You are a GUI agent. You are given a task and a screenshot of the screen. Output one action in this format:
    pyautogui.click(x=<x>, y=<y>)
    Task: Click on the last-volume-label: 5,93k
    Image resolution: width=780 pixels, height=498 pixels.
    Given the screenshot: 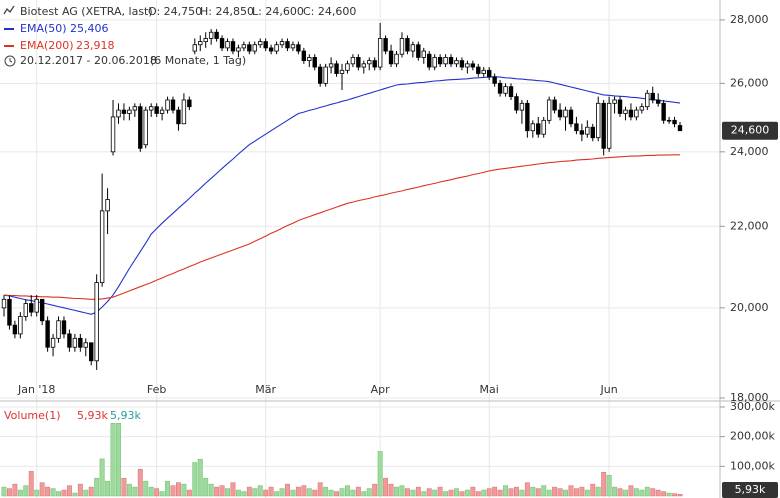 What is the action you would take?
    pyautogui.click(x=750, y=489)
    